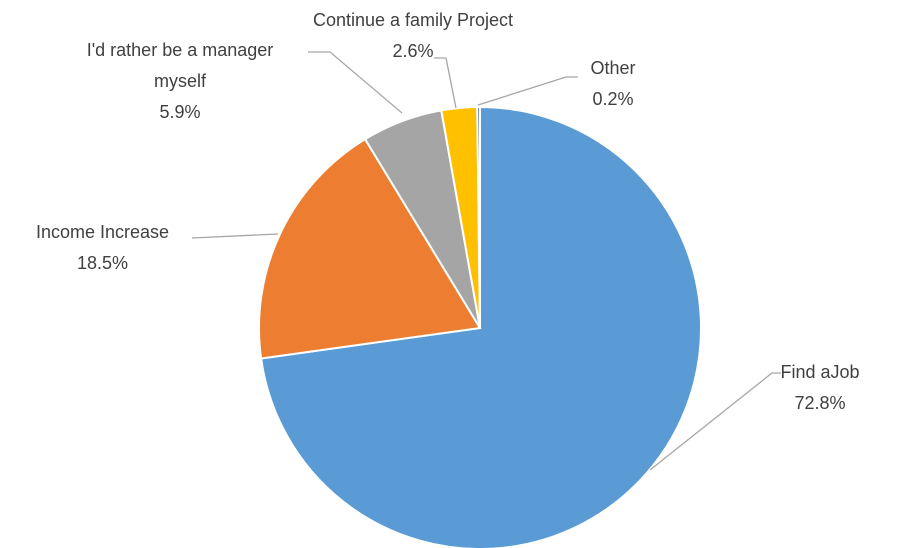 The height and width of the screenshot is (548, 911). Describe the element at coordinates (820, 372) in the screenshot. I see `category-label: Find aJob` at that location.